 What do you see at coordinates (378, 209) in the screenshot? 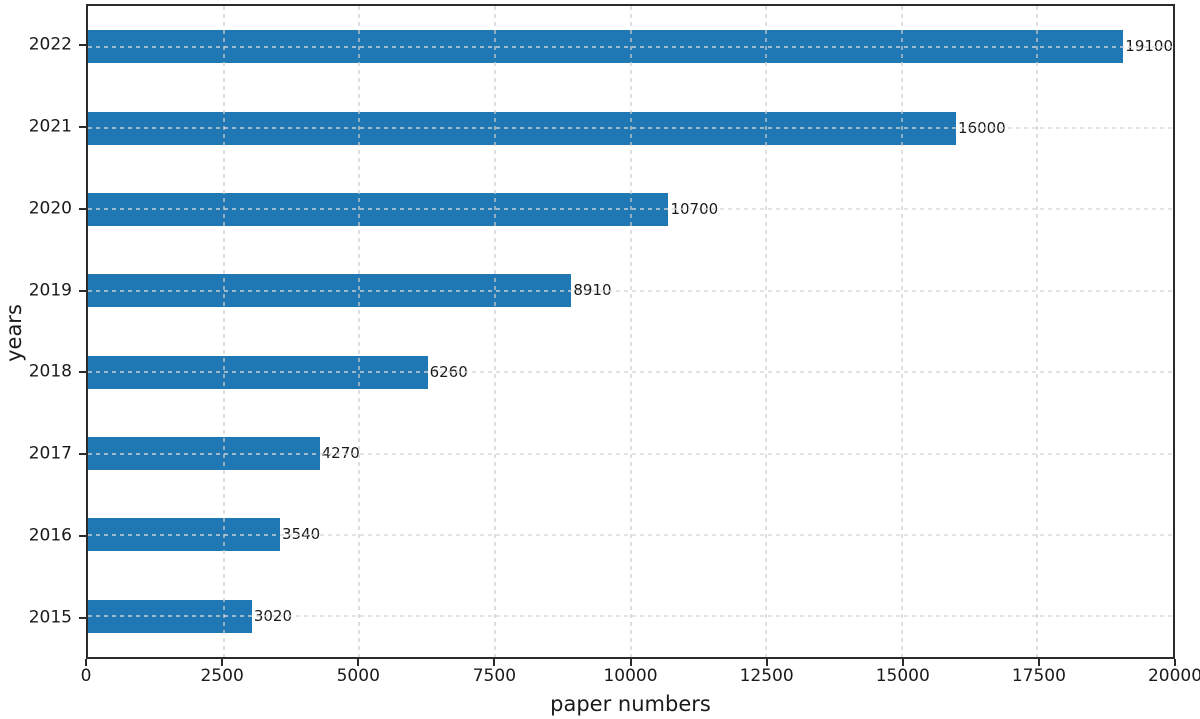
I see `bar-2020` at bounding box center [378, 209].